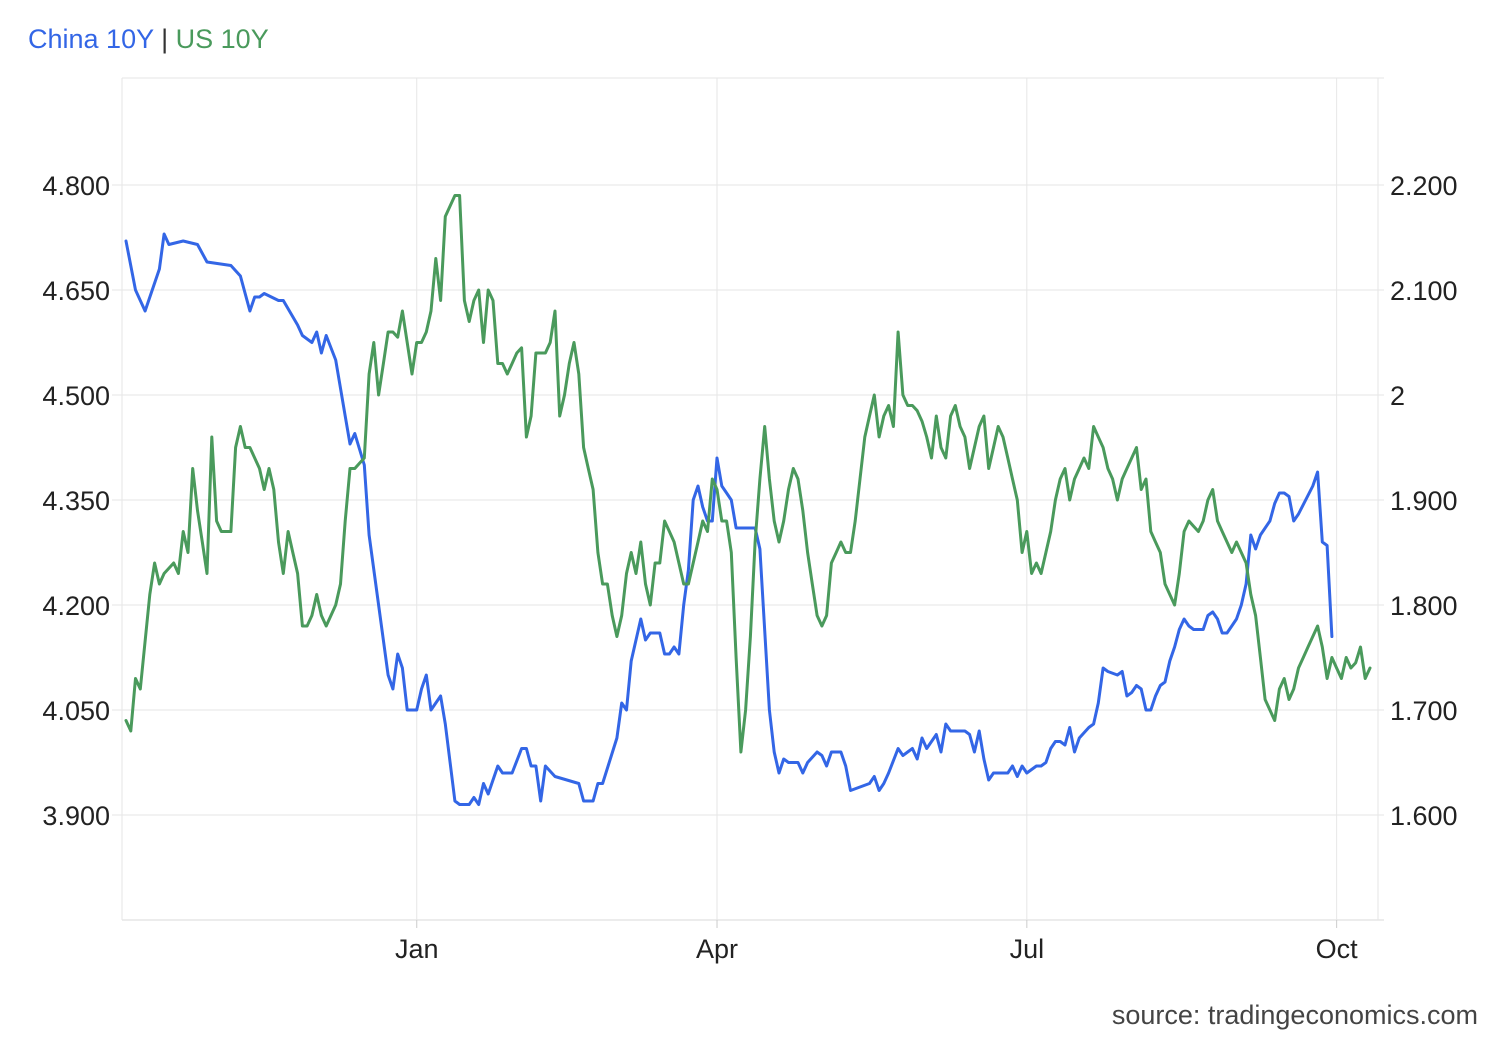 The width and height of the screenshot is (1500, 1040). What do you see at coordinates (76, 186) in the screenshot?
I see `y-left-tick-label: 4.800` at bounding box center [76, 186].